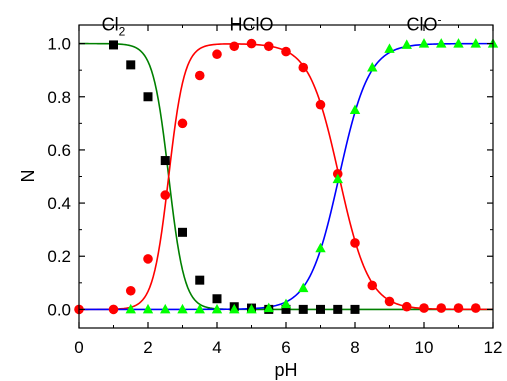  What do you see at coordinates (424, 347) in the screenshot?
I see `x-tick-label: 10` at bounding box center [424, 347].